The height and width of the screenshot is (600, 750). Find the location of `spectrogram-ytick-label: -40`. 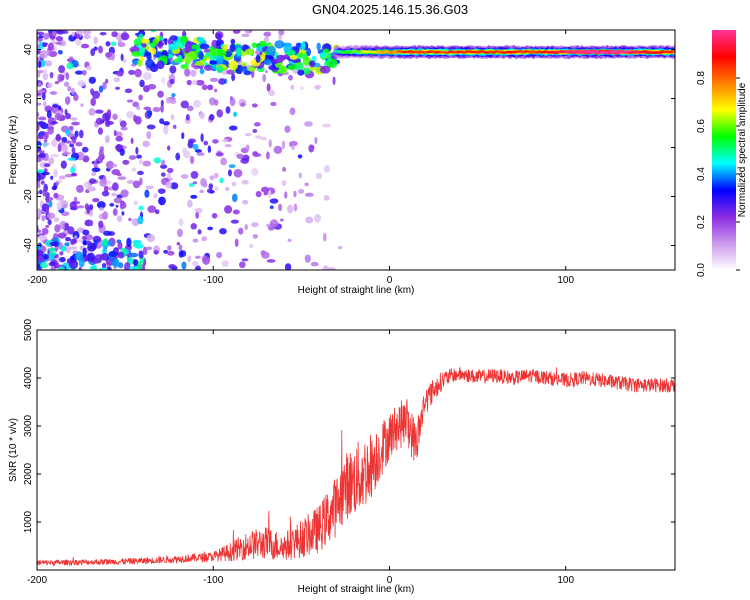

spectrogram-ytick-label: -40 is located at coordinates (28, 245).